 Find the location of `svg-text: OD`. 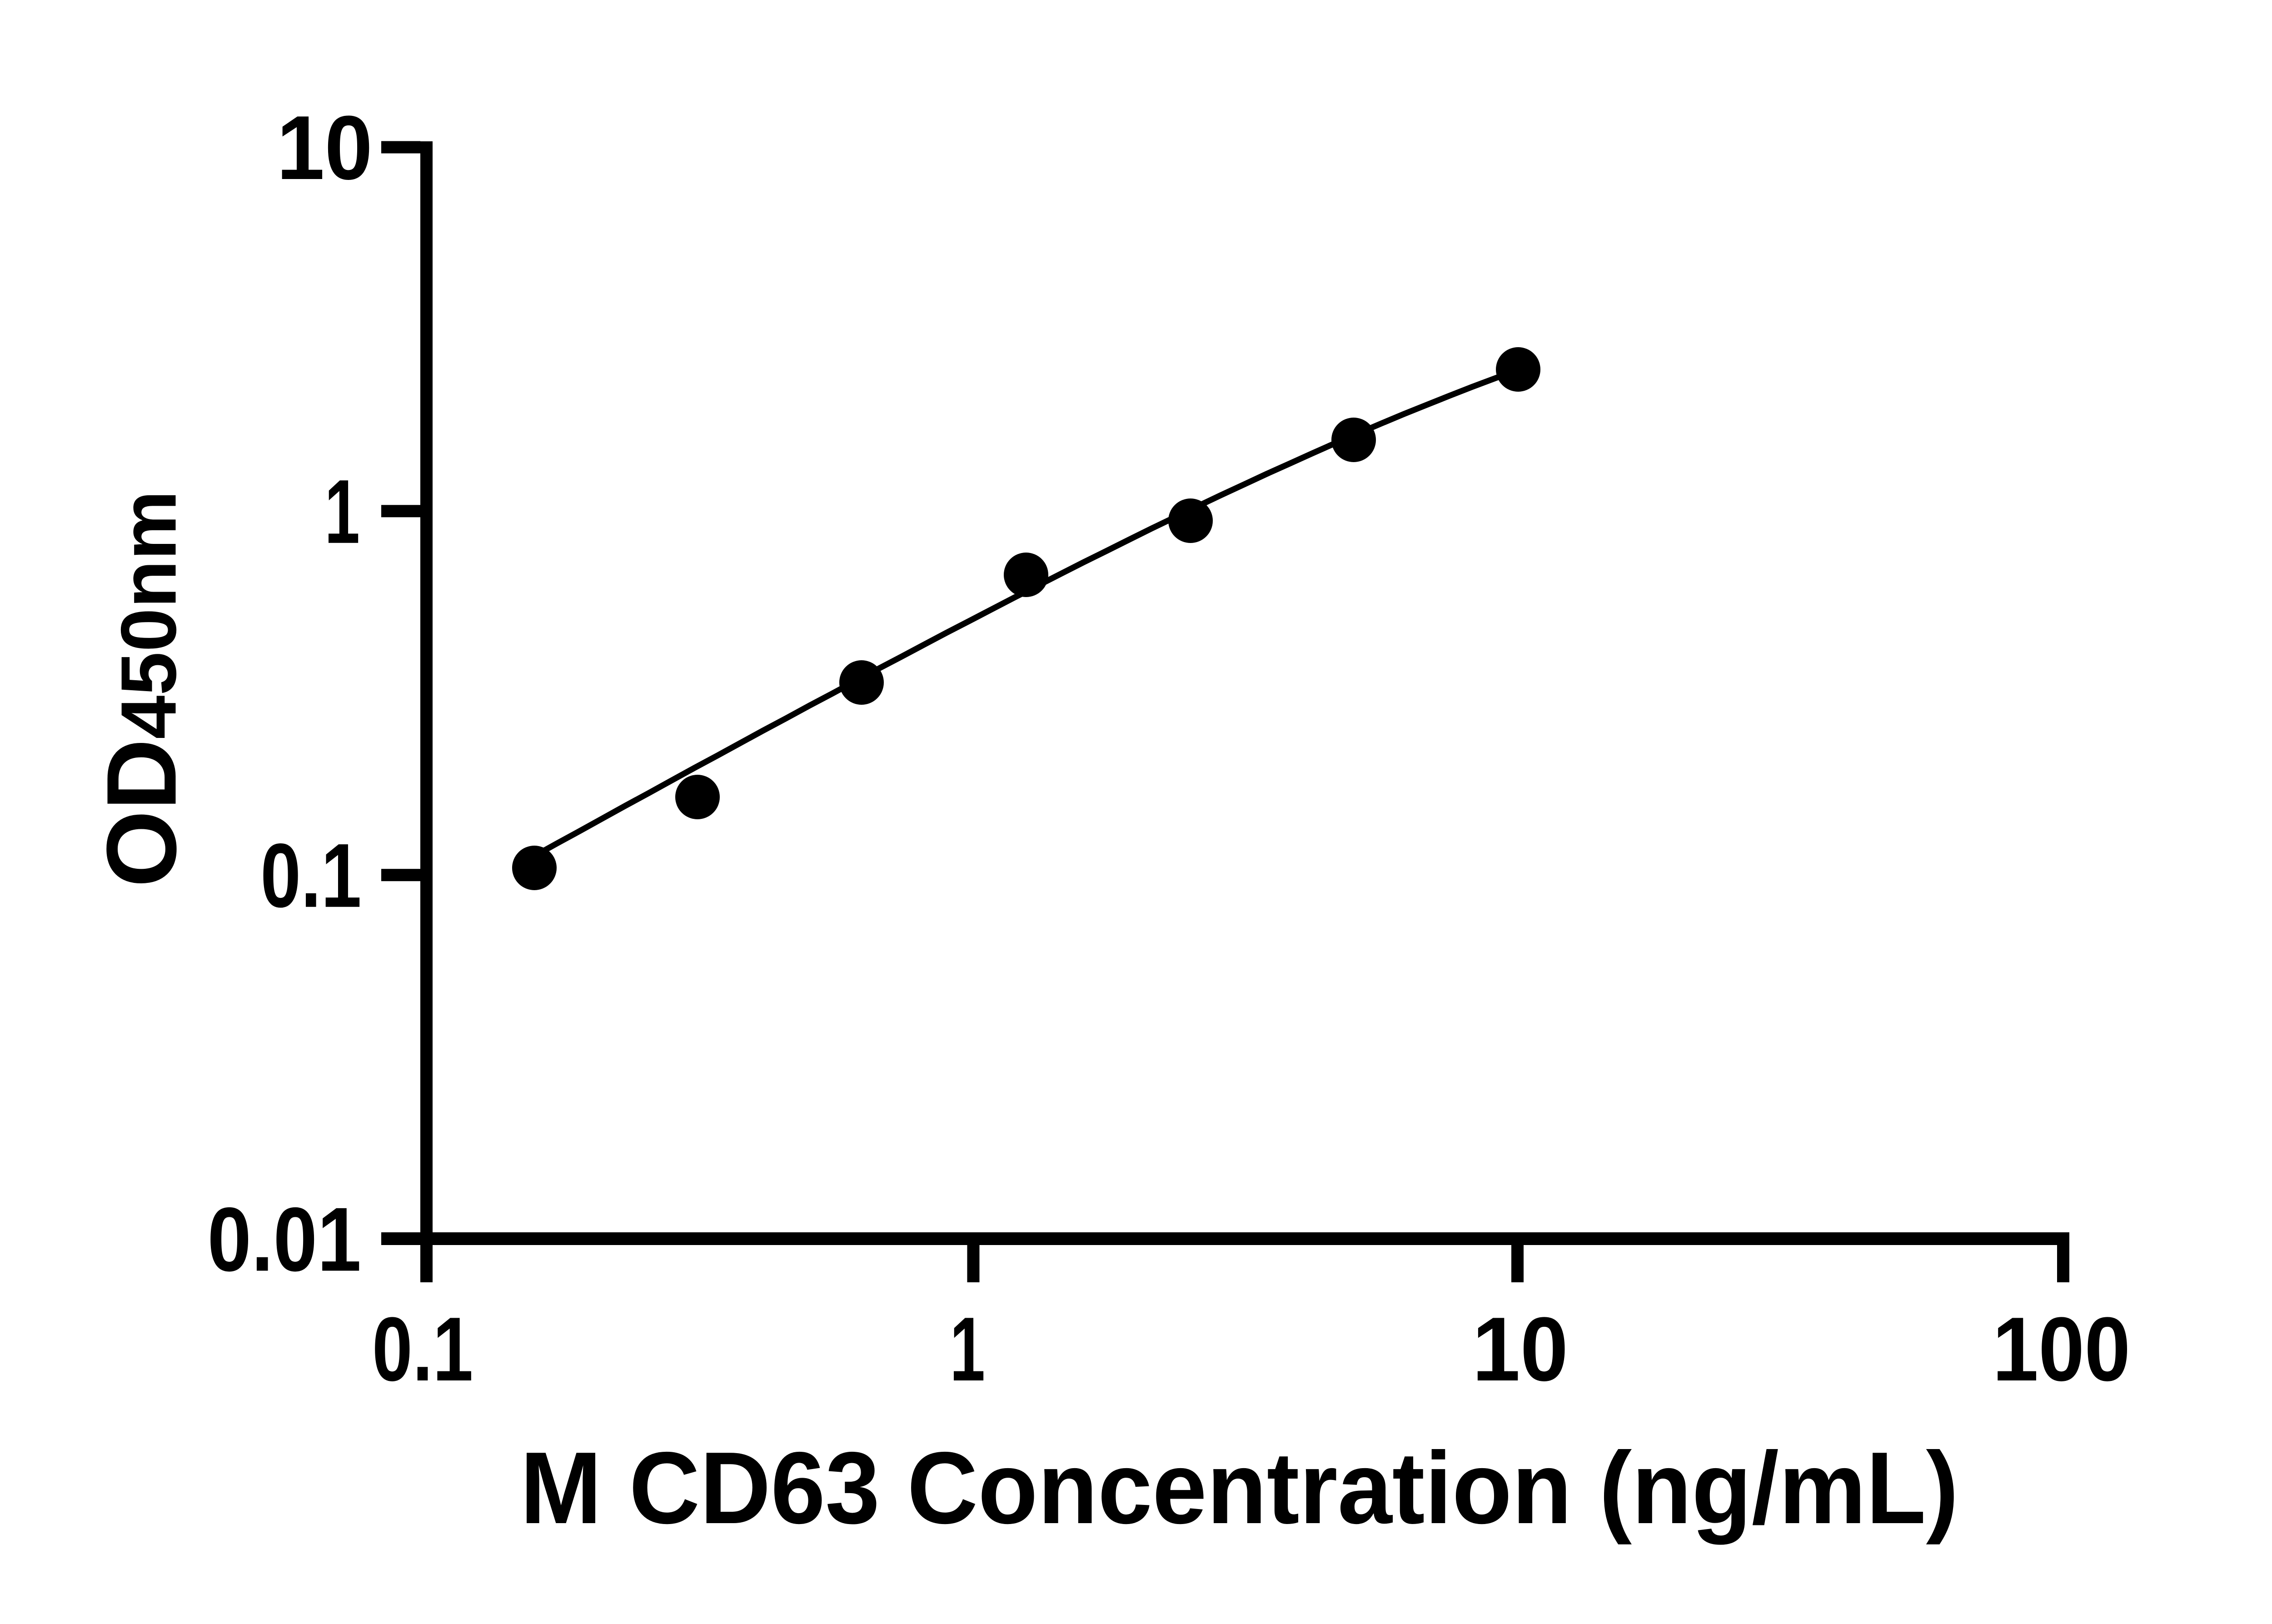

svg-text: OD is located at coordinates (142, 813).